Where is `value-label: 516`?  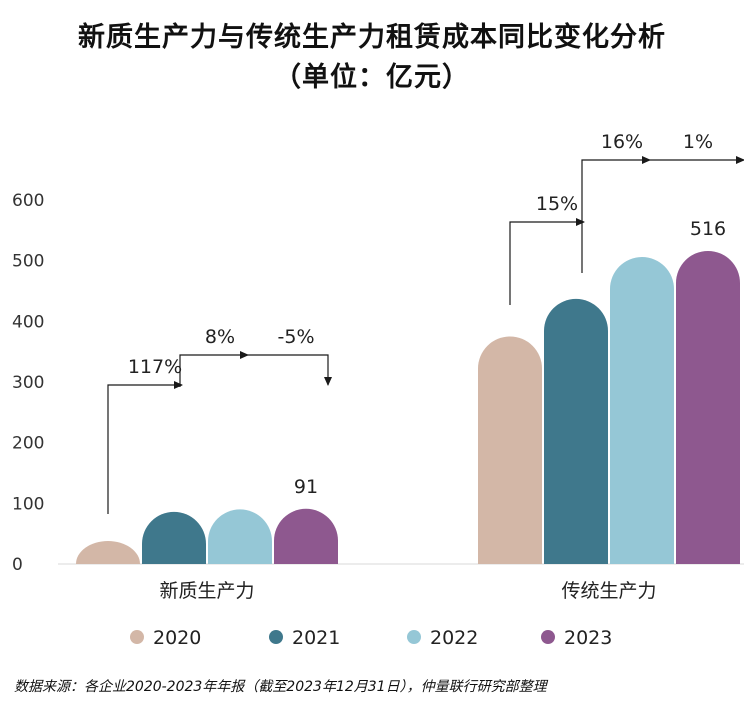 value-label: 516 is located at coordinates (708, 229).